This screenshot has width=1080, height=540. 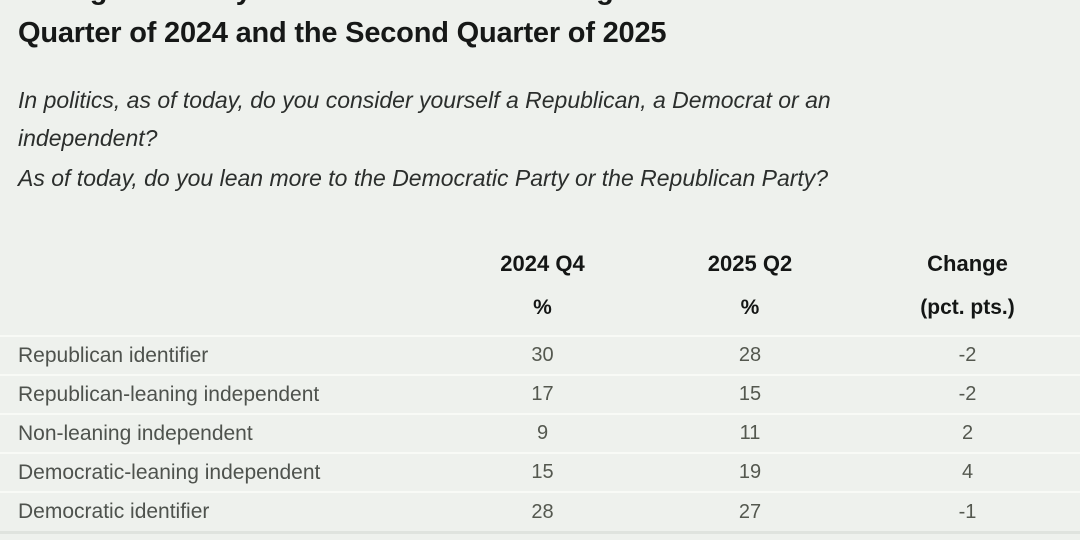 I want to click on unit-header-2024-q4: %, so click(x=542, y=307).